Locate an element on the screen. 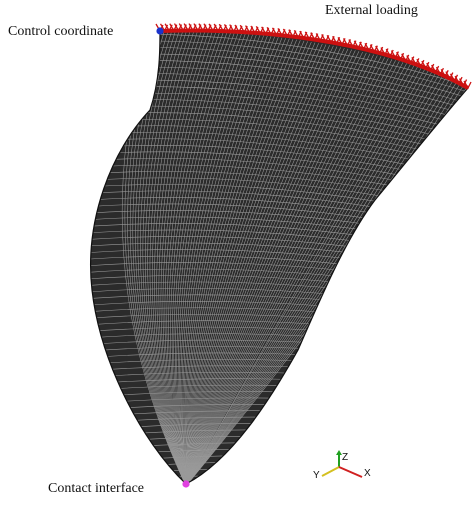 The image size is (475, 506). axis-x-line is located at coordinates (350, 472).